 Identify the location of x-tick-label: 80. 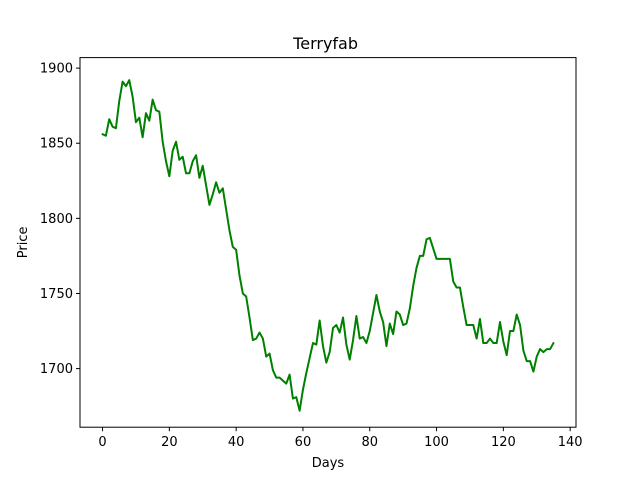
(369, 442).